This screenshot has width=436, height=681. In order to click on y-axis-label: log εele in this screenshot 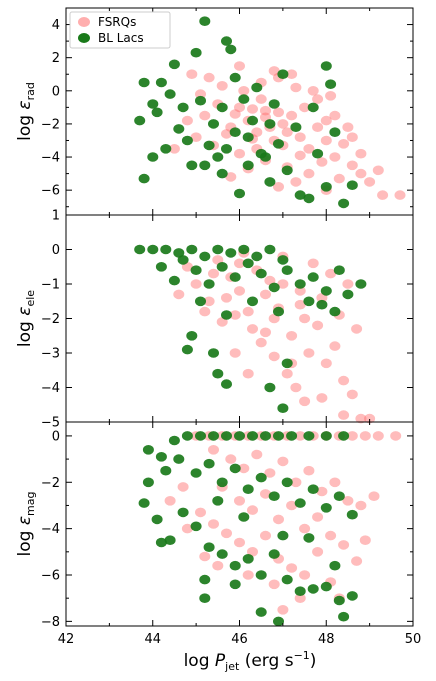, I will do `click(26, 318)`.